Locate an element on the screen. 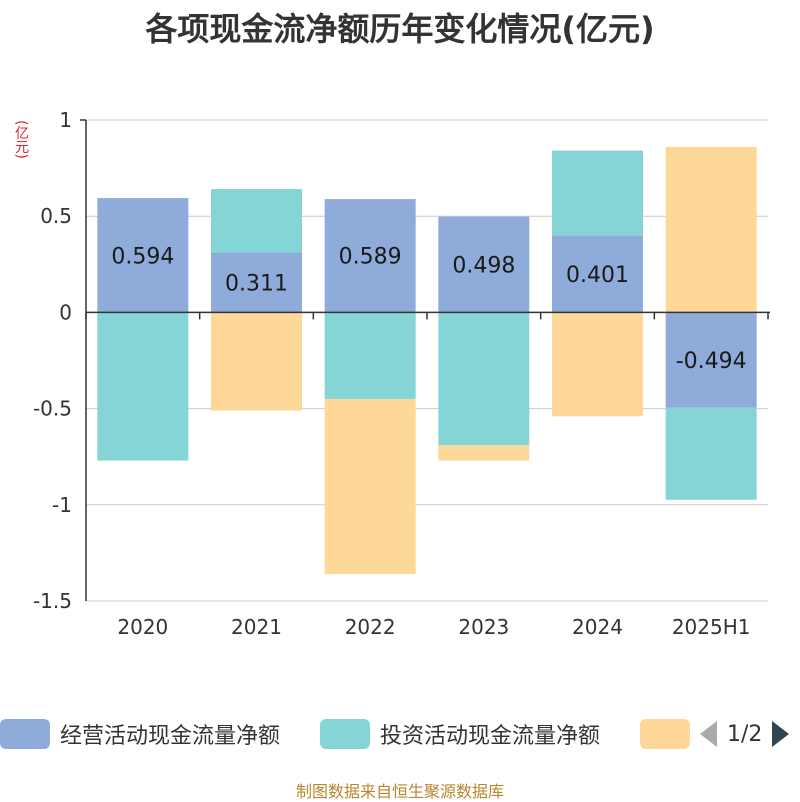  legend-pager: 1/2 is located at coordinates (745, 734).